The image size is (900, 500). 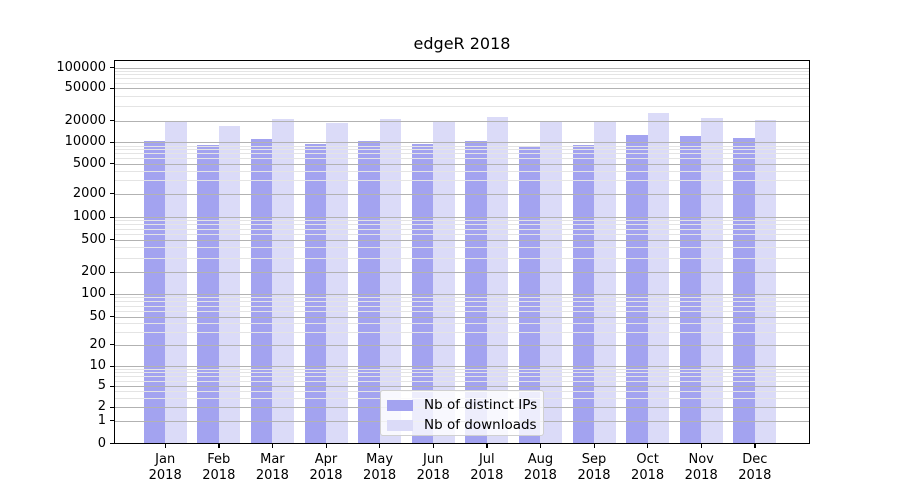 What do you see at coordinates (337, 283) in the screenshot?
I see `bar-downloads-apr` at bounding box center [337, 283].